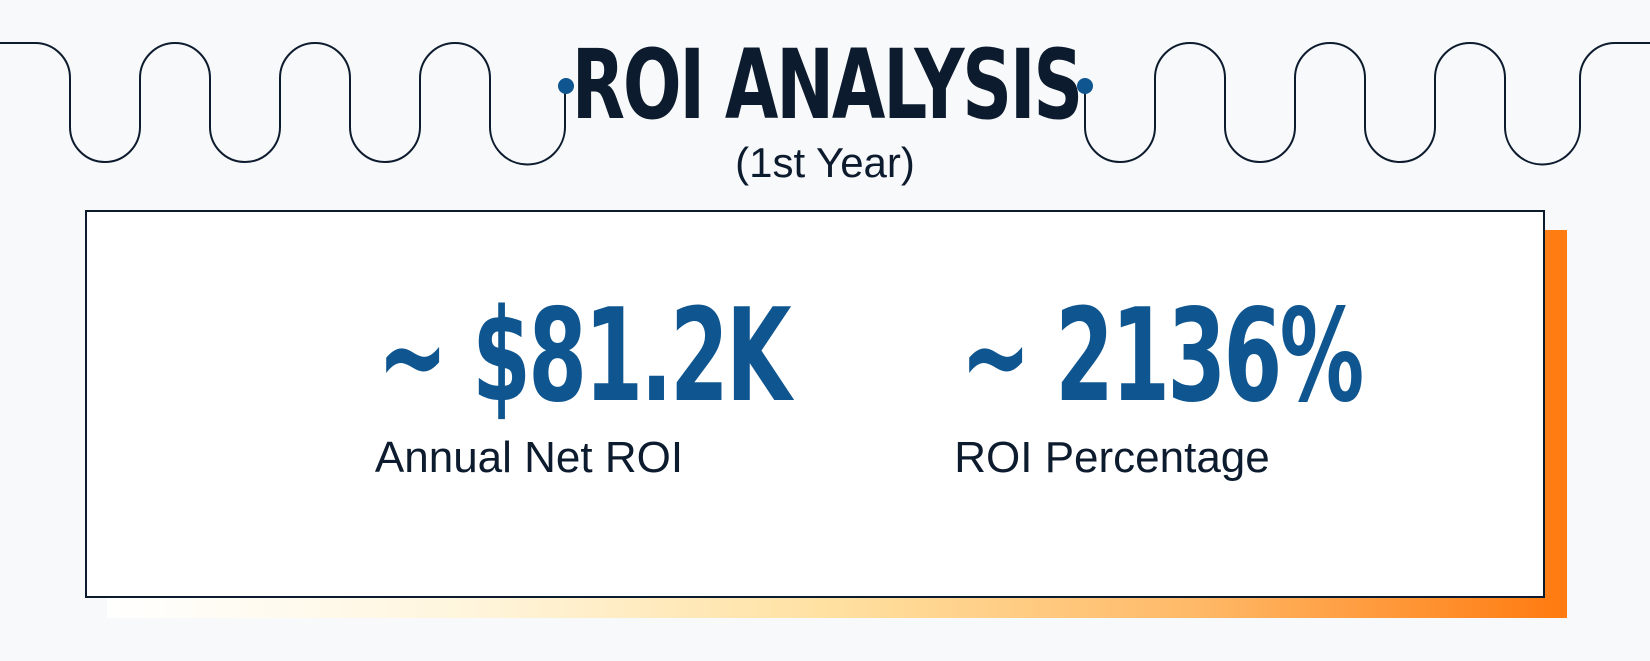 The width and height of the screenshot is (1650, 661). Describe the element at coordinates (827, 85) in the screenshot. I see `page-title: ROI ANALYSIS` at that location.